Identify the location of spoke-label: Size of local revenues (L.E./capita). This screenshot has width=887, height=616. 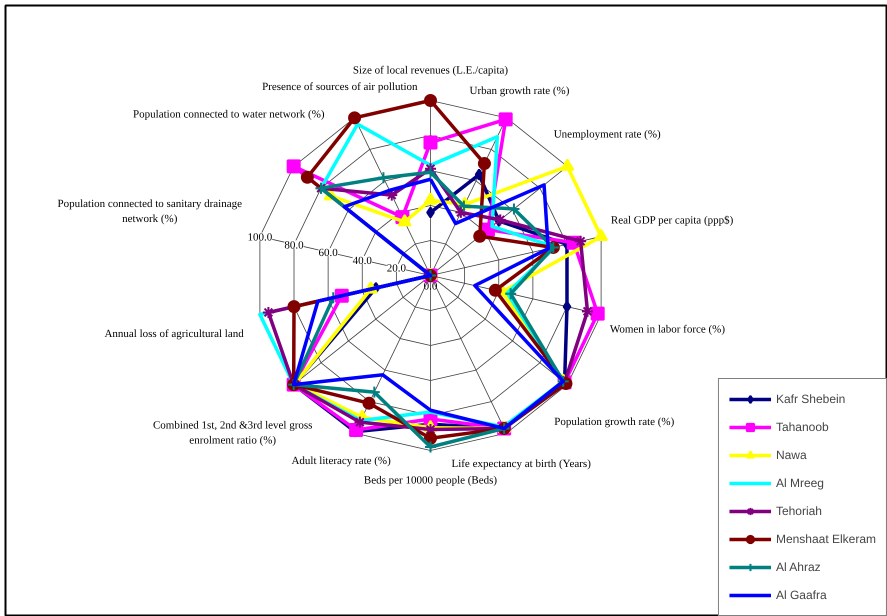
(430, 70).